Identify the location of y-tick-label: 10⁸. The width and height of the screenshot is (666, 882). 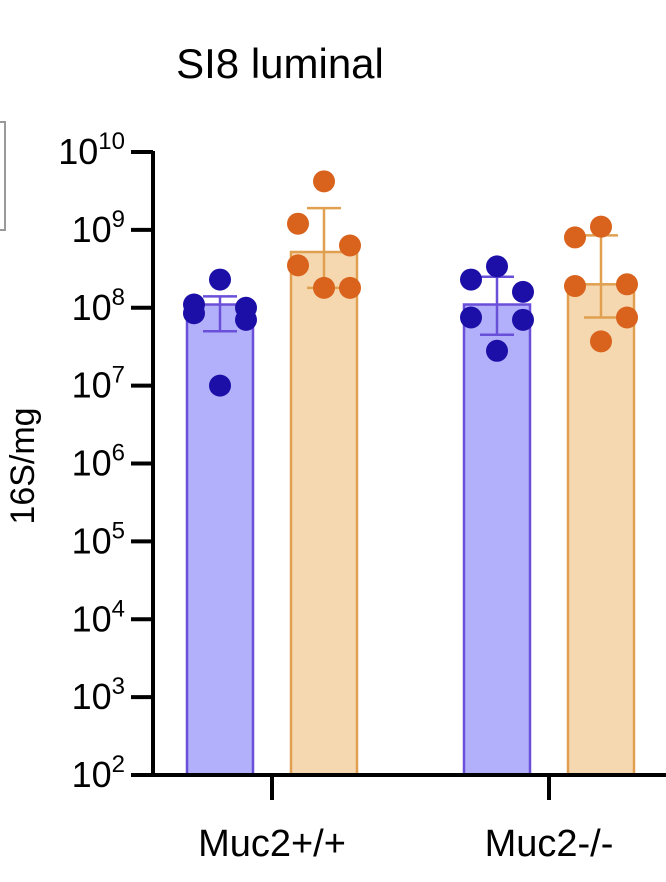
(98, 306).